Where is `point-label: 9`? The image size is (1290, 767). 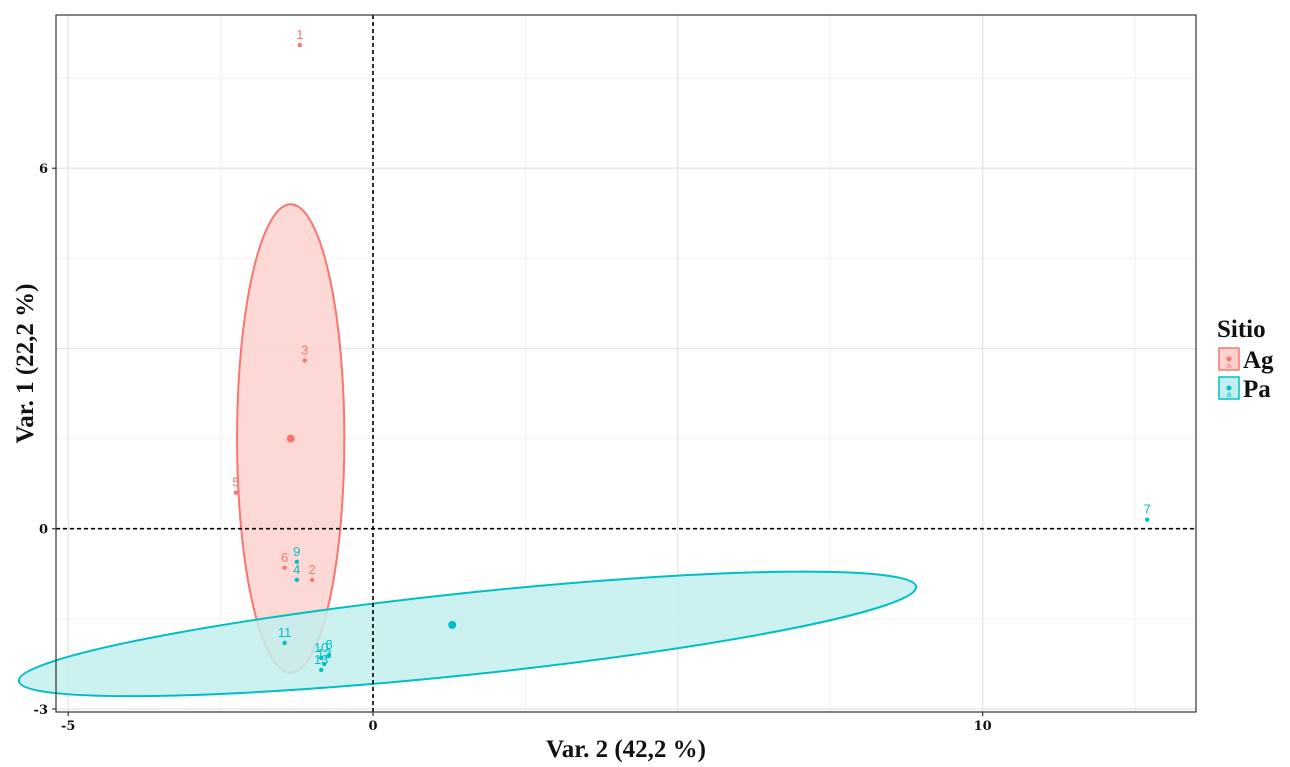 point-label: 9 is located at coordinates (296, 551).